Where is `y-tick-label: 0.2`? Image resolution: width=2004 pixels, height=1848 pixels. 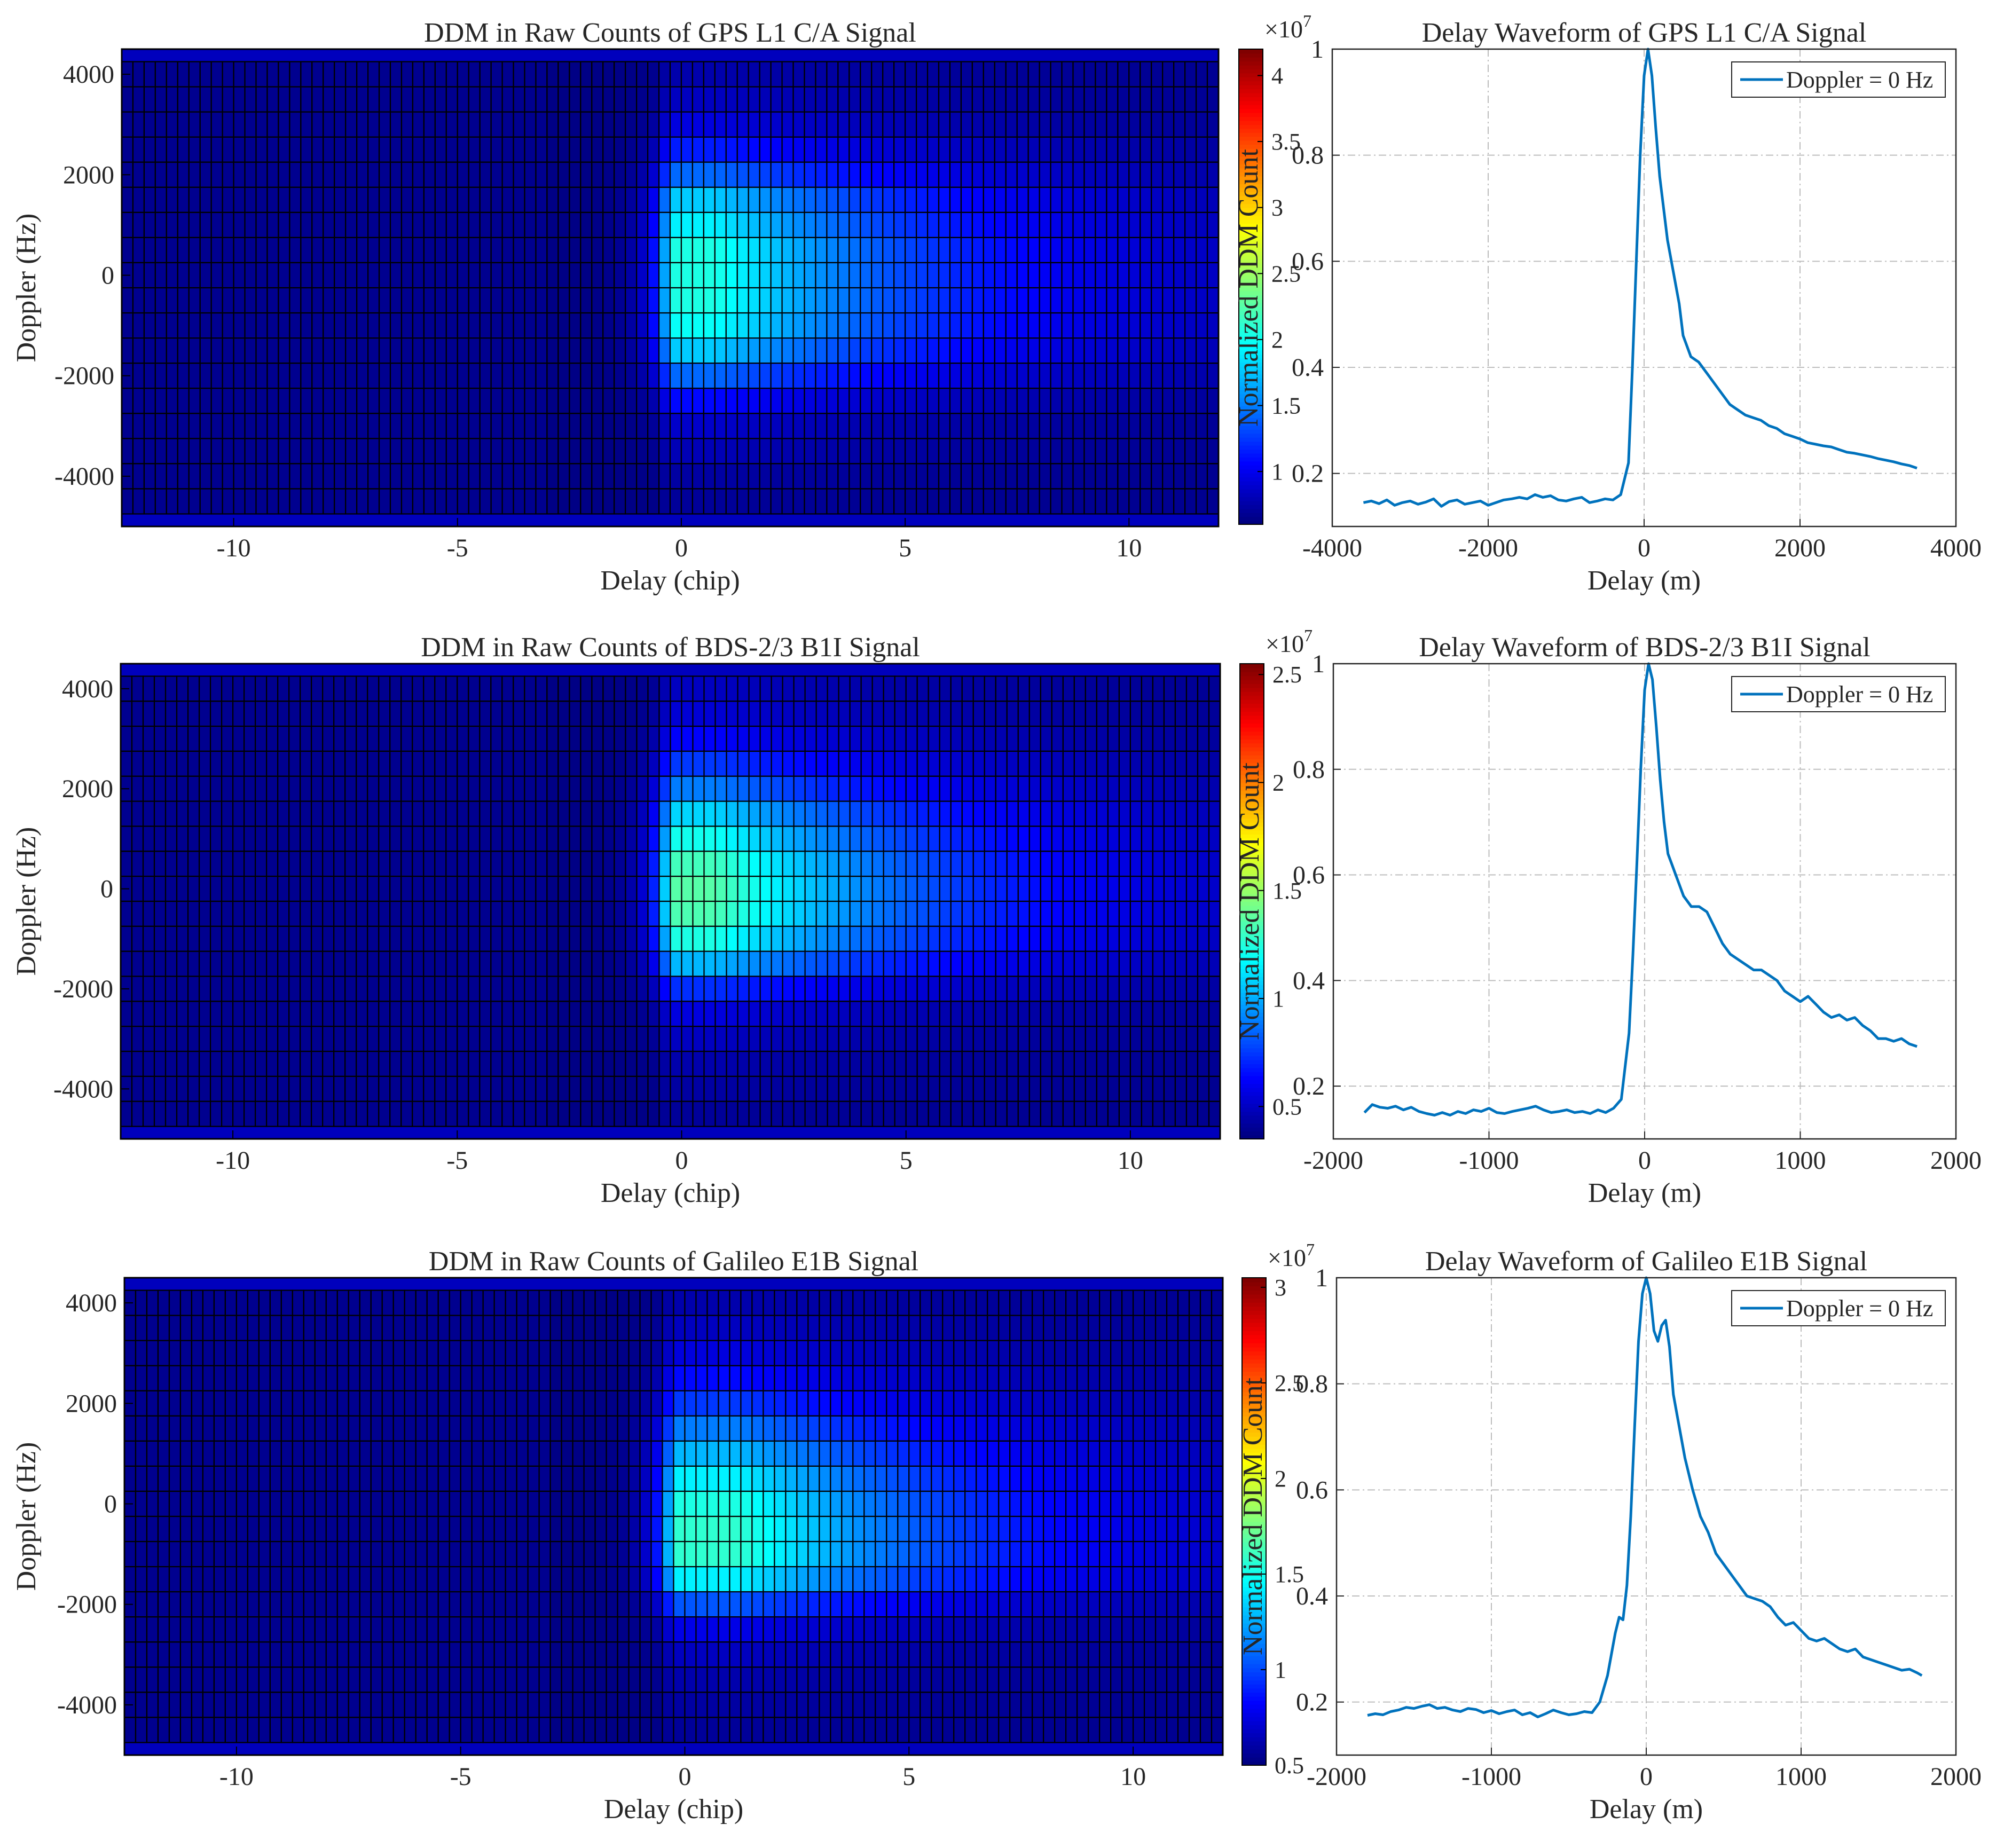 y-tick-label: 0.2 is located at coordinates (1308, 474).